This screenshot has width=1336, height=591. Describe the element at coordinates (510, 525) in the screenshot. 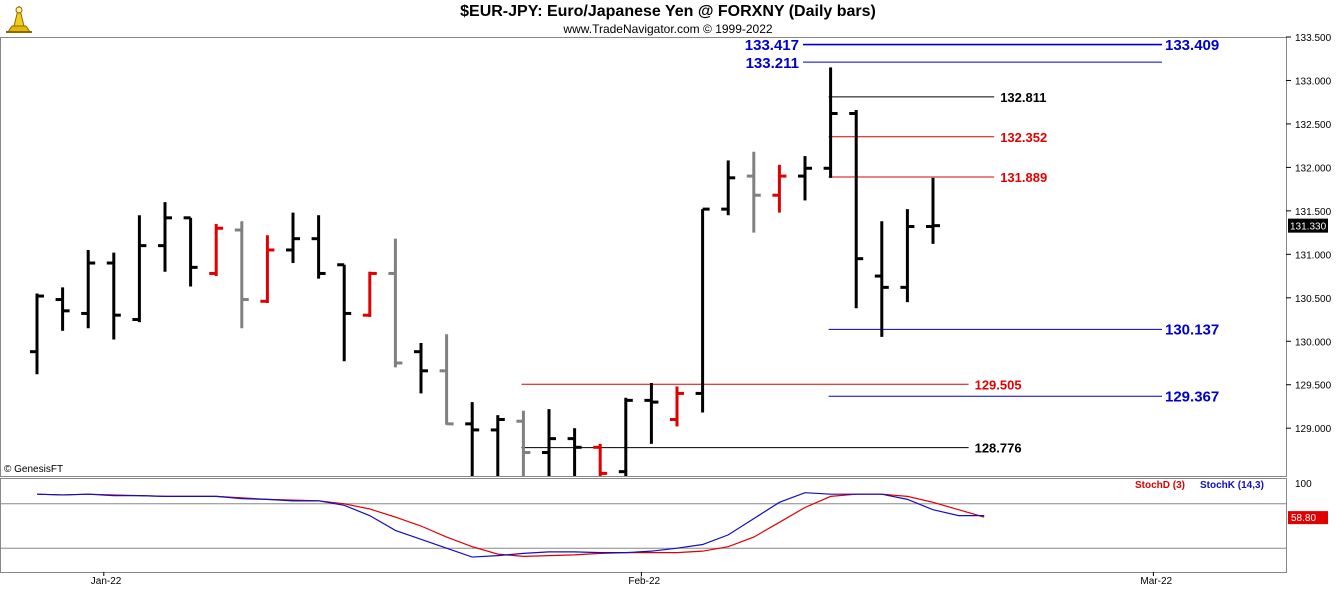

I see `stoch-series-line` at that location.